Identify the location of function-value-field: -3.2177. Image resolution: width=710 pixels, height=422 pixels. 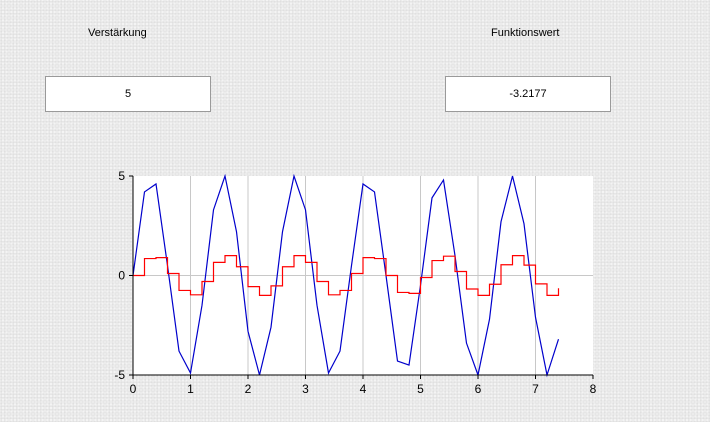
(528, 94).